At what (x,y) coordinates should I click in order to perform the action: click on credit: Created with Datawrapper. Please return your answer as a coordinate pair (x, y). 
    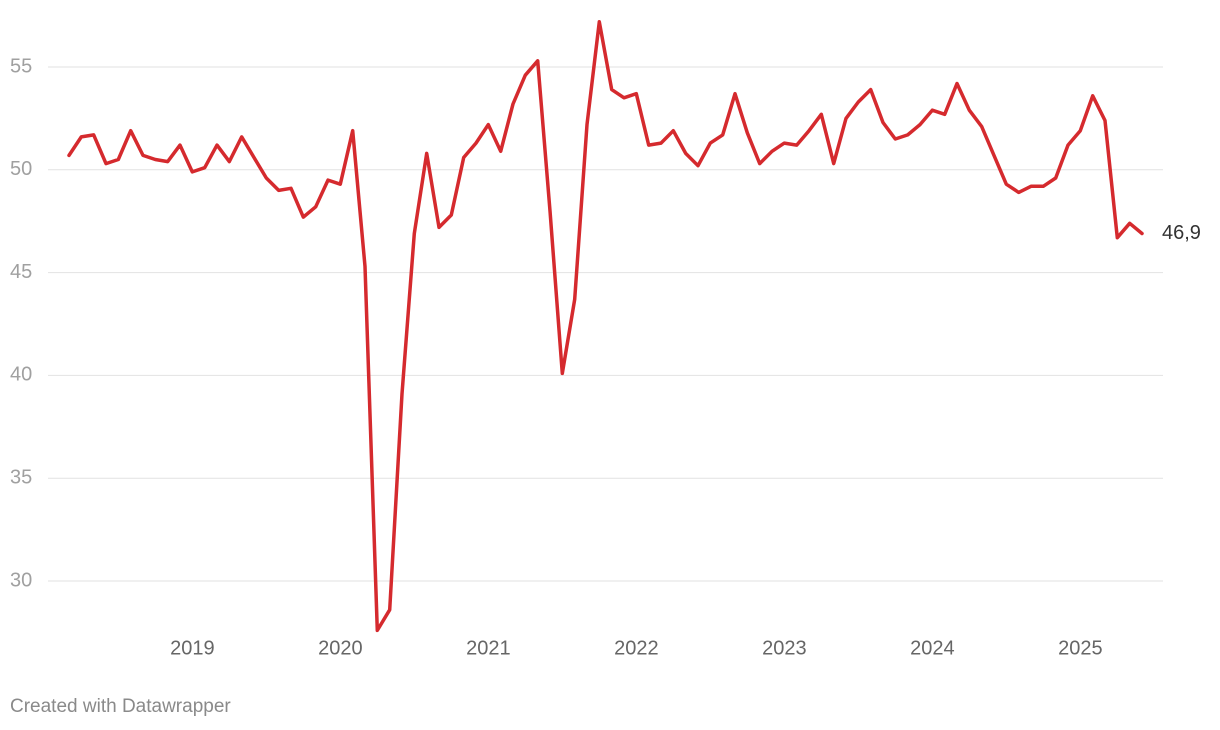
    Looking at the image, I should click on (120, 706).